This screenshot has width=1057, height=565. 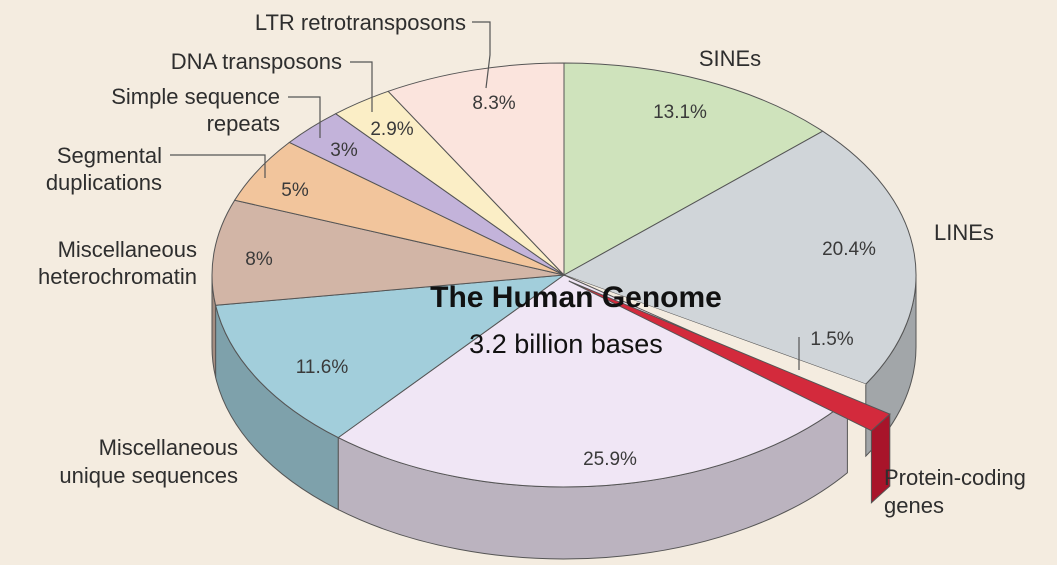 I want to click on chart-subtitle: 3.2 billion bases, so click(x=566, y=344).